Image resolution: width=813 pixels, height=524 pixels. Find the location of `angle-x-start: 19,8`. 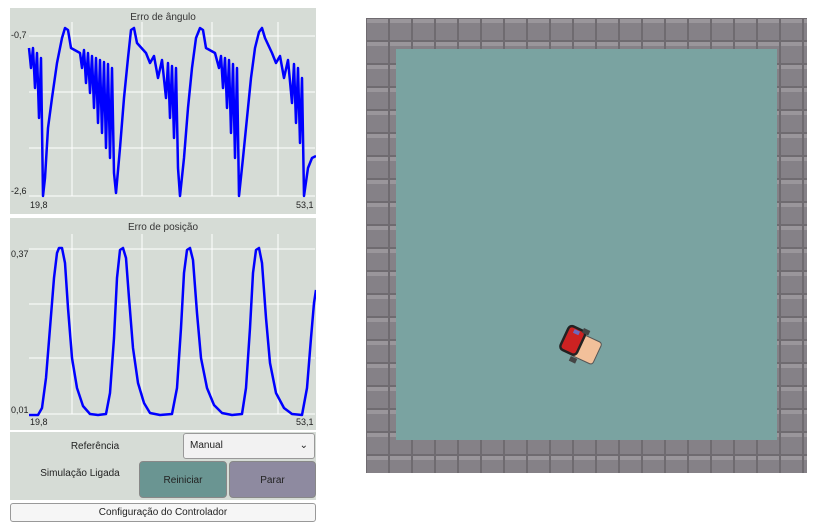

angle-x-start: 19,8 is located at coordinates (39, 205).